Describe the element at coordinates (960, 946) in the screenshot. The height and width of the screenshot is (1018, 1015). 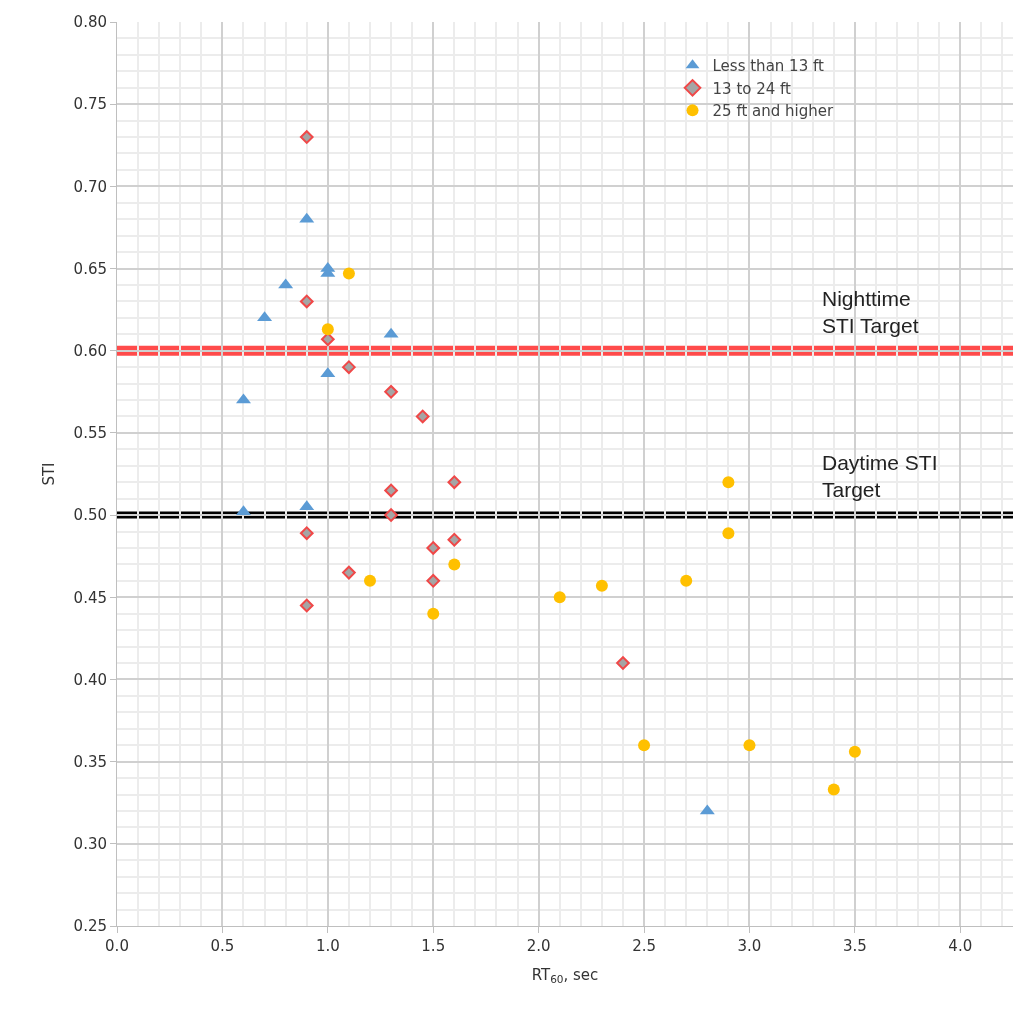
I see `x-tick-label: 4.0` at that location.